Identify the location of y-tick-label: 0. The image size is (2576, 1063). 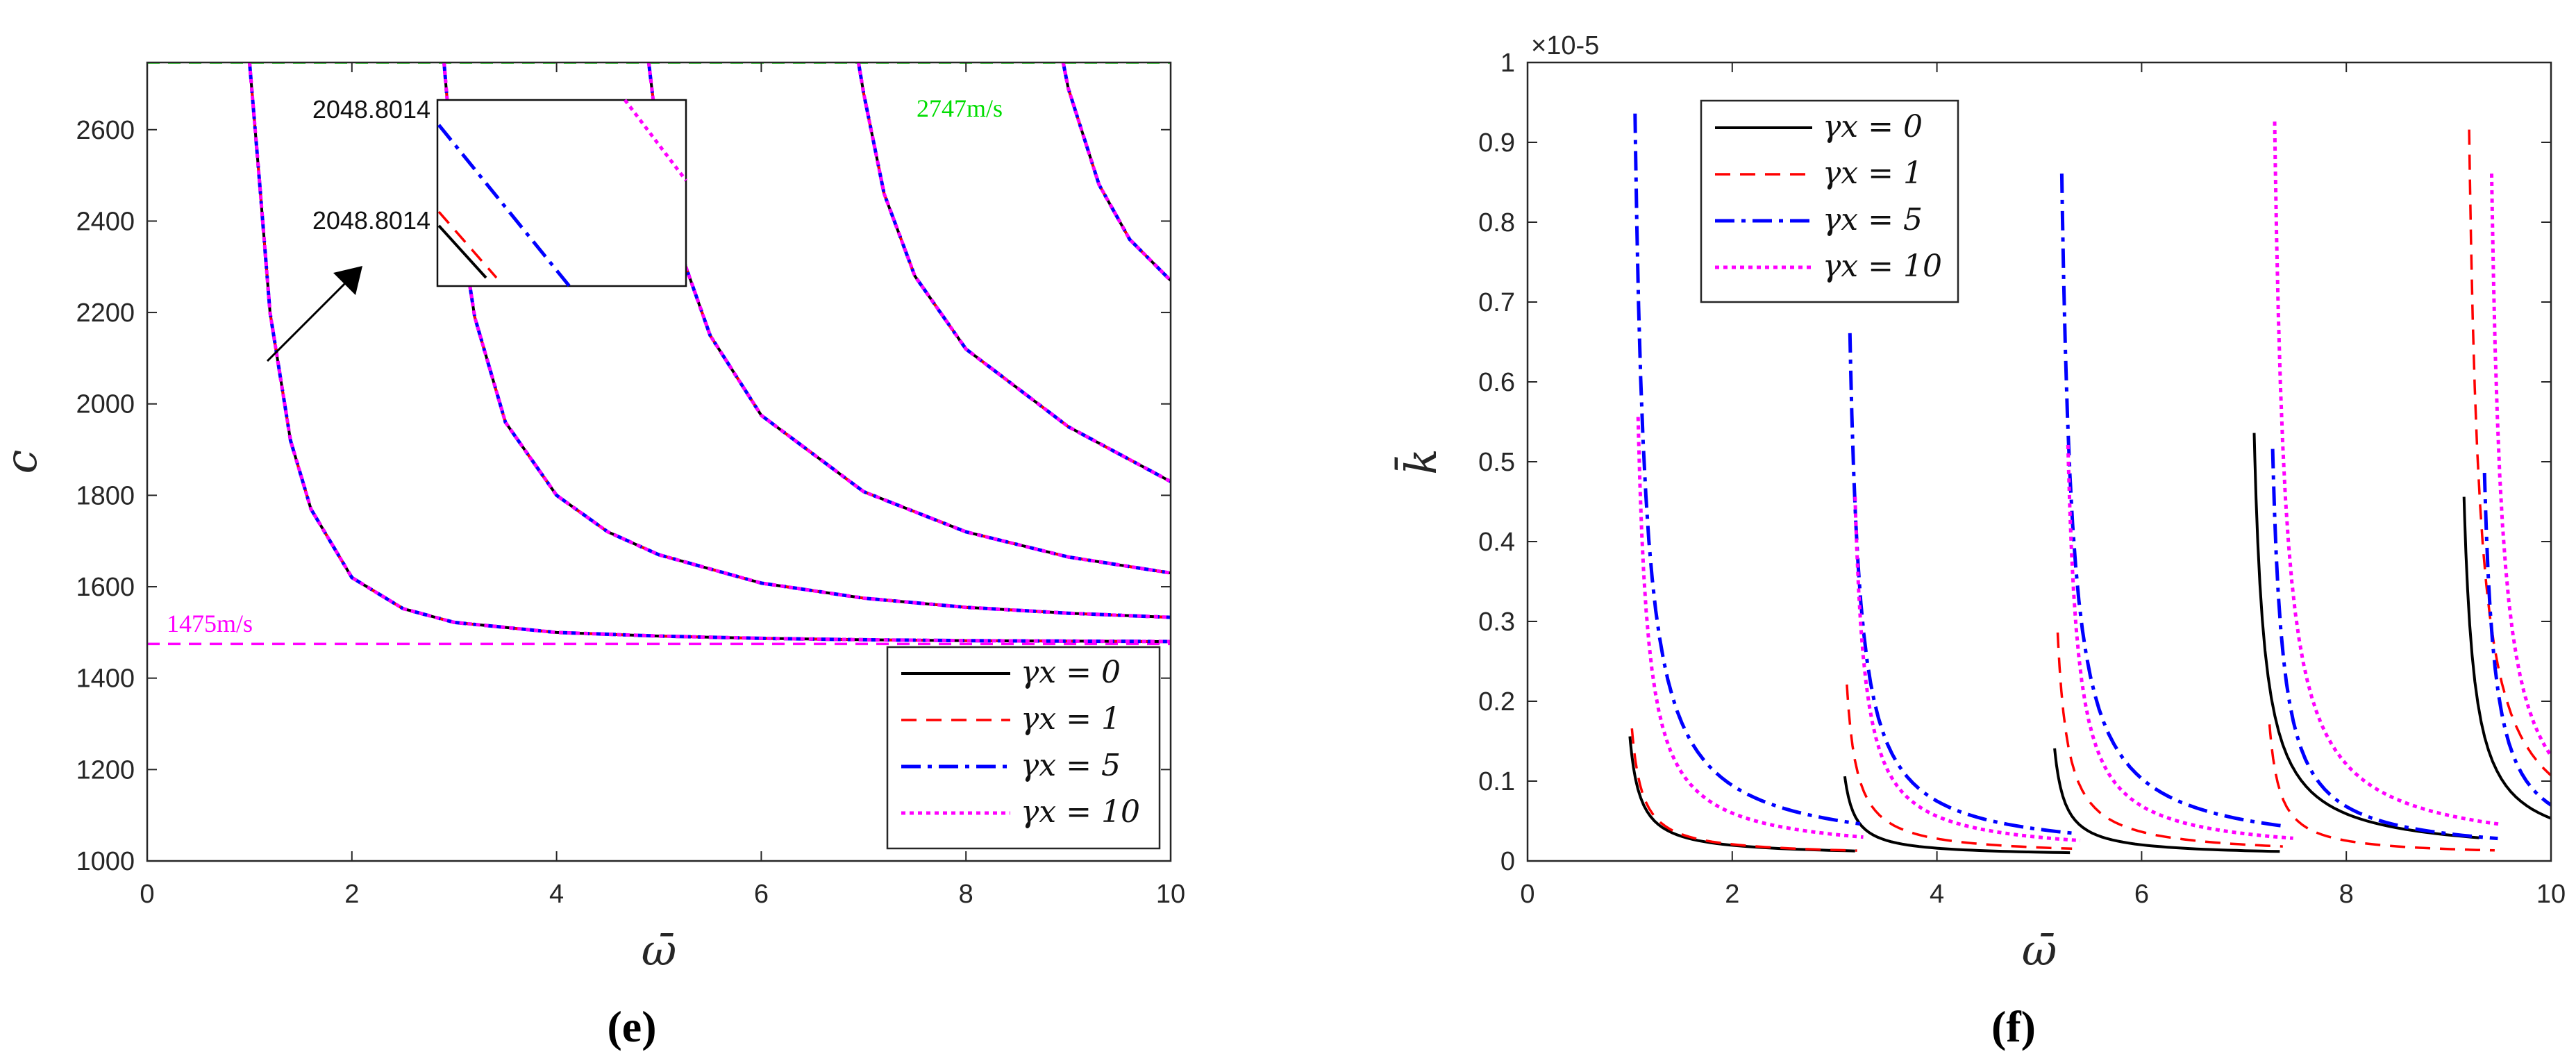
(1507, 861).